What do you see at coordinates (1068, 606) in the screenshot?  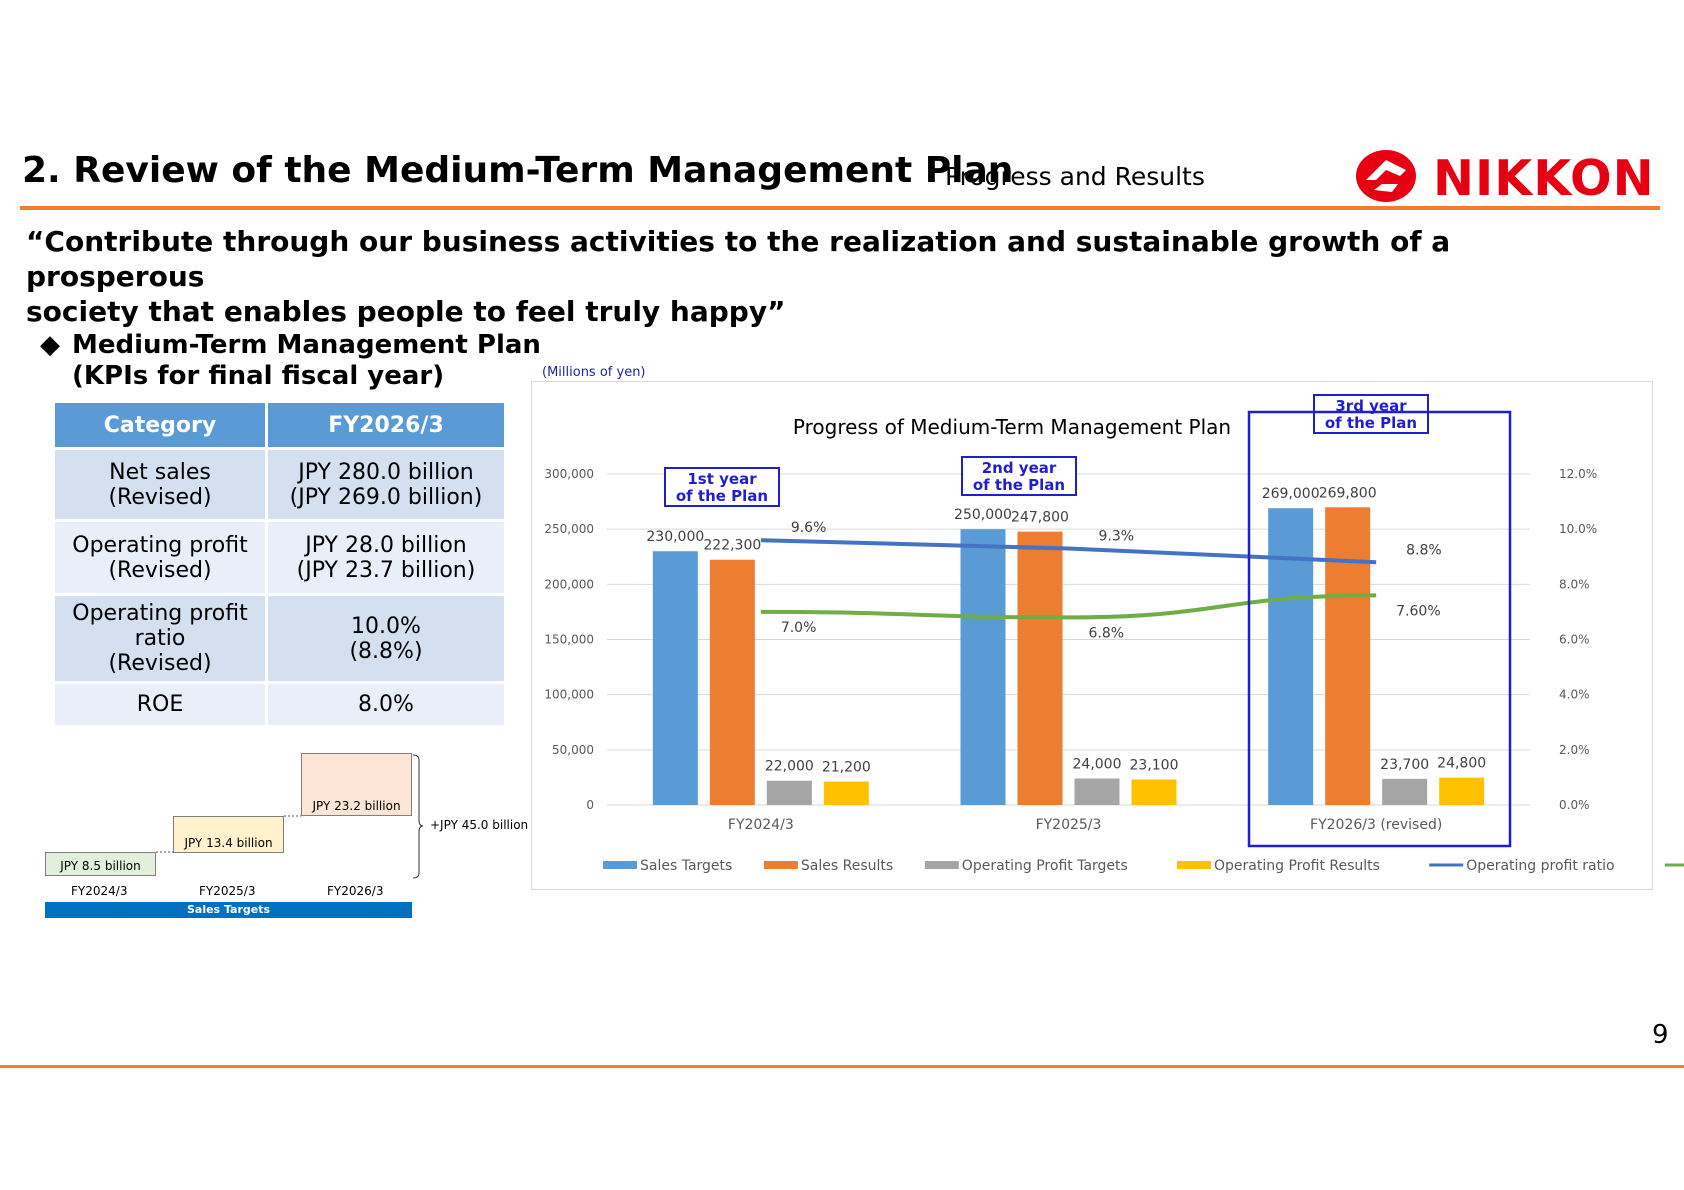 I see `line-roe` at bounding box center [1068, 606].